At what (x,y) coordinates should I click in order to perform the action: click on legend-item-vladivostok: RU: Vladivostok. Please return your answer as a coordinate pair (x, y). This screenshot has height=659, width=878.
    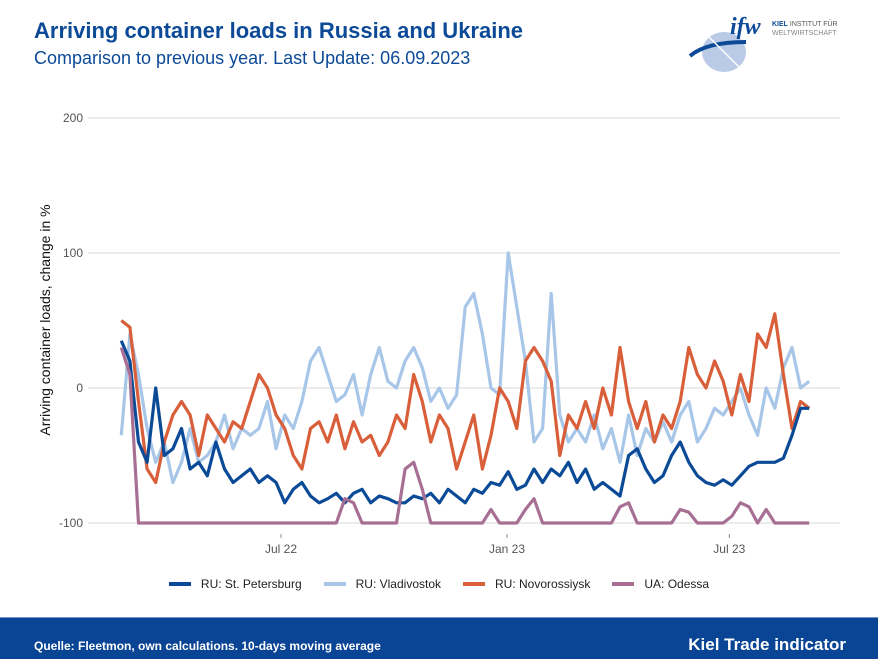
    Looking at the image, I should click on (382, 584).